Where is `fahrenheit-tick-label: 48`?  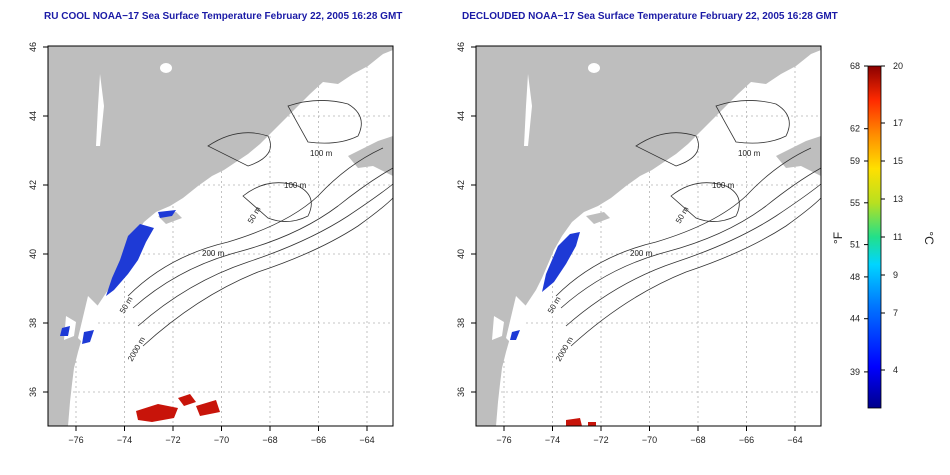
fahrenheit-tick-label: 48 is located at coordinates (855, 277).